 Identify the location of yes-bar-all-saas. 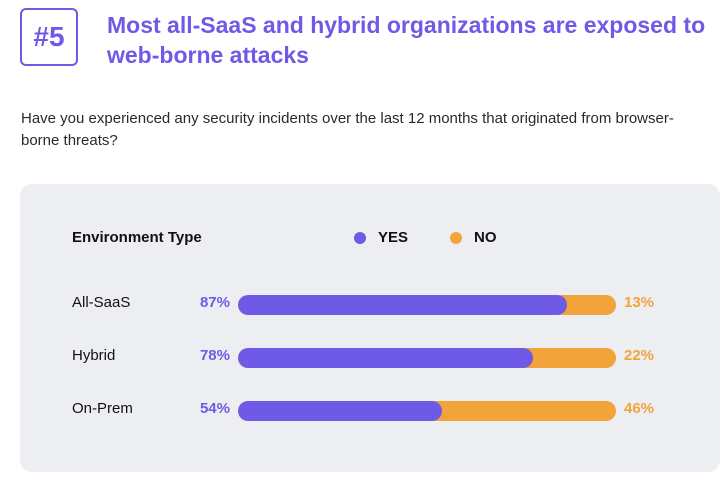
(402, 305).